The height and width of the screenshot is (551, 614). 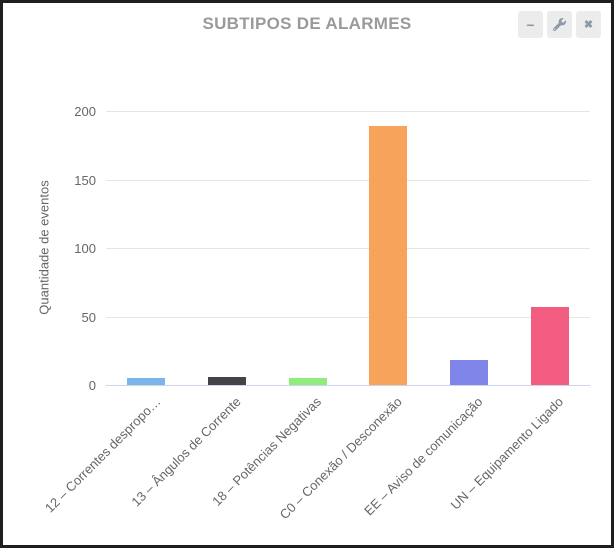 I want to click on minimize-button: −, so click(x=530, y=24).